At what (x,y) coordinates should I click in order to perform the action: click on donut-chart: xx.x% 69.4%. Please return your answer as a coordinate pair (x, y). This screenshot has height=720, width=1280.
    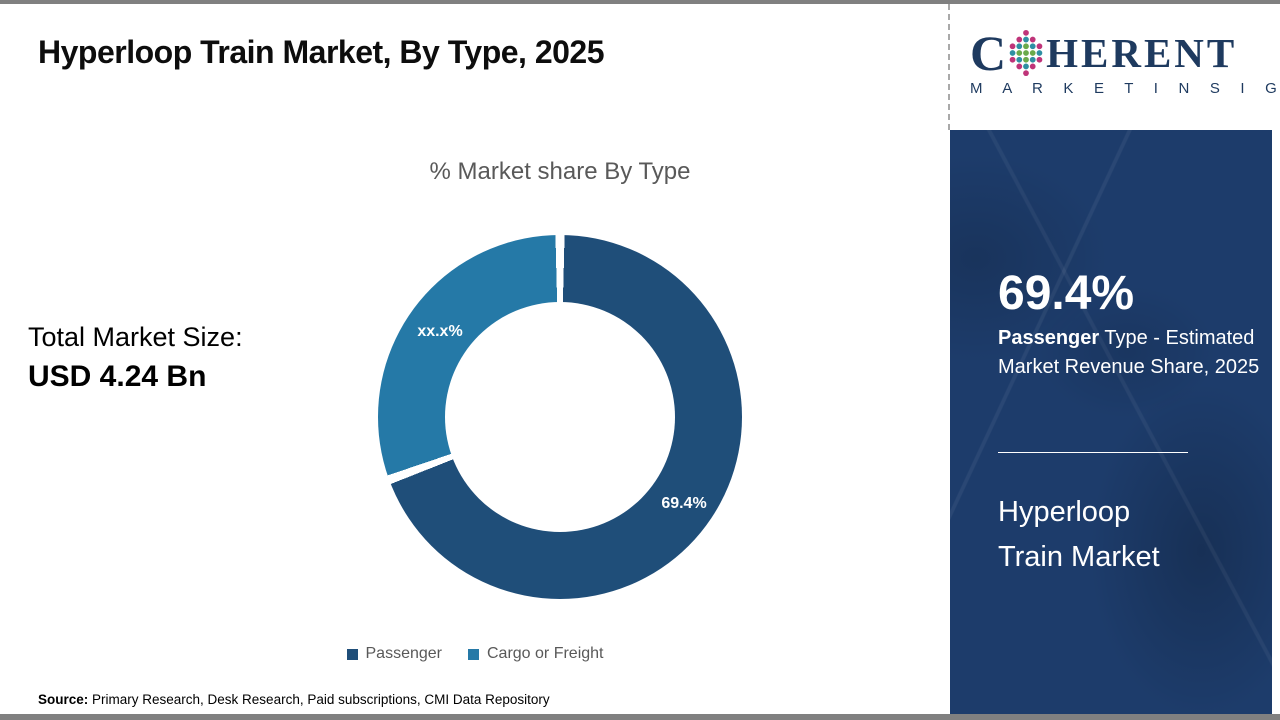
    Looking at the image, I should click on (560, 417).